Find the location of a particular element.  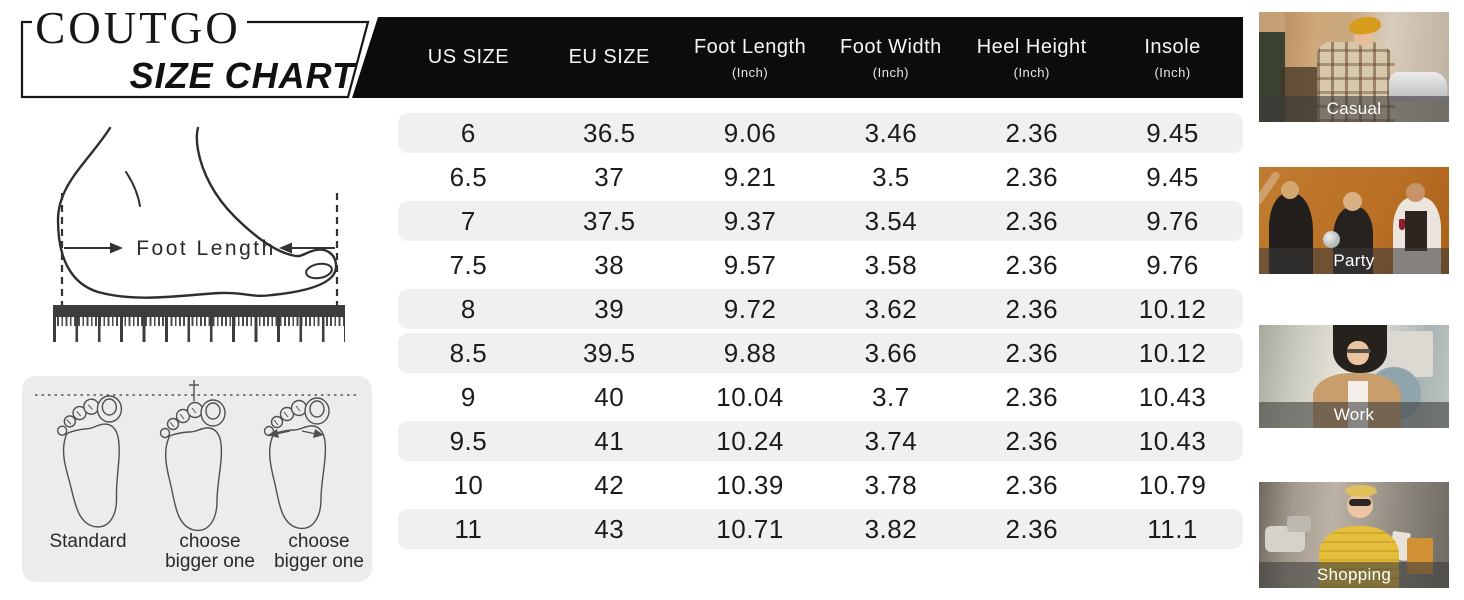

cell-eu: 39.5 is located at coordinates (609, 352).